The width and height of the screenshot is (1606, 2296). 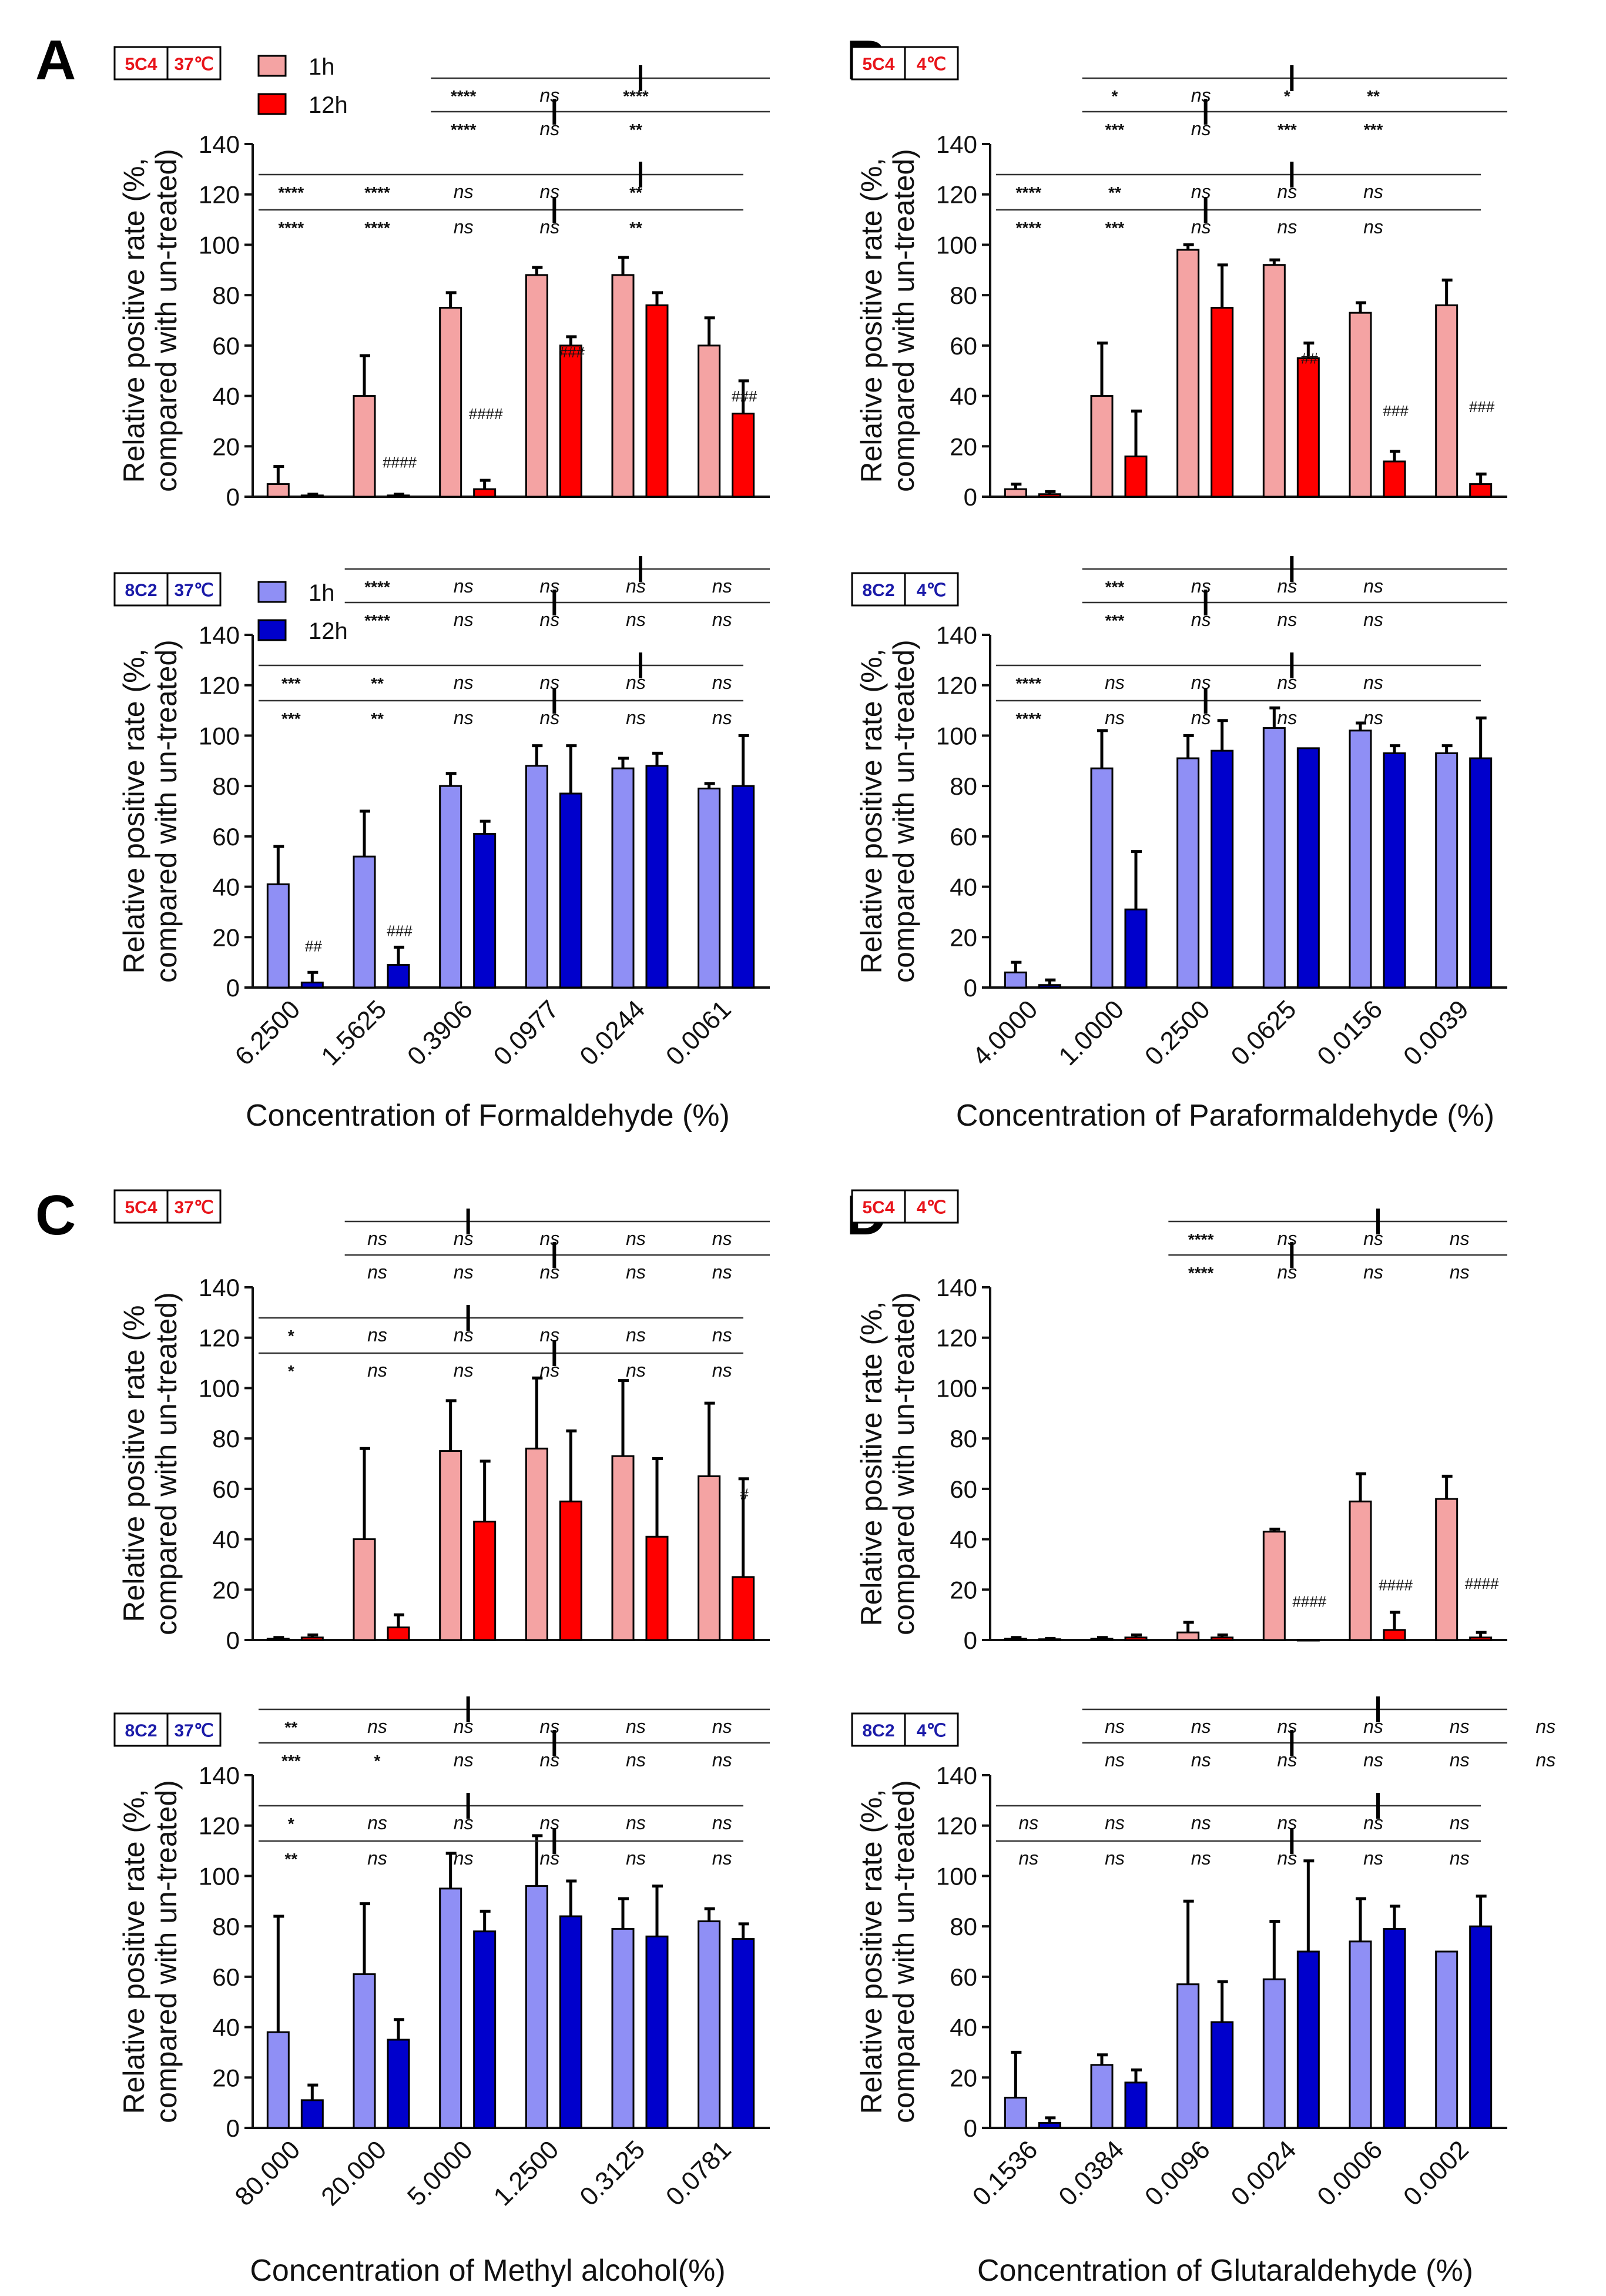 What do you see at coordinates (572, 352) in the screenshot?
I see `hash-marker: ###` at bounding box center [572, 352].